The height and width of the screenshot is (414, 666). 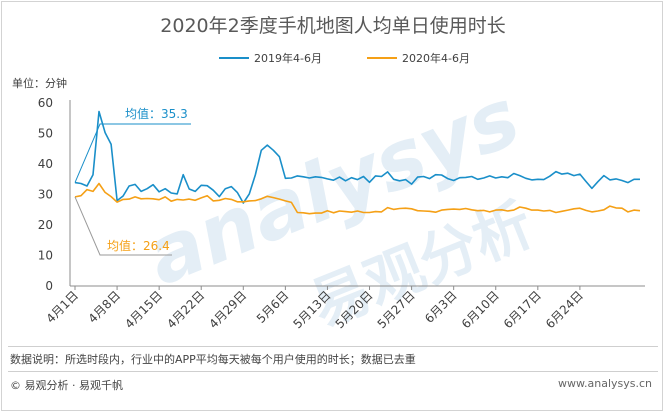 I want to click on source-credit: © 易观分析 · 易观千帆, so click(x=66, y=385).